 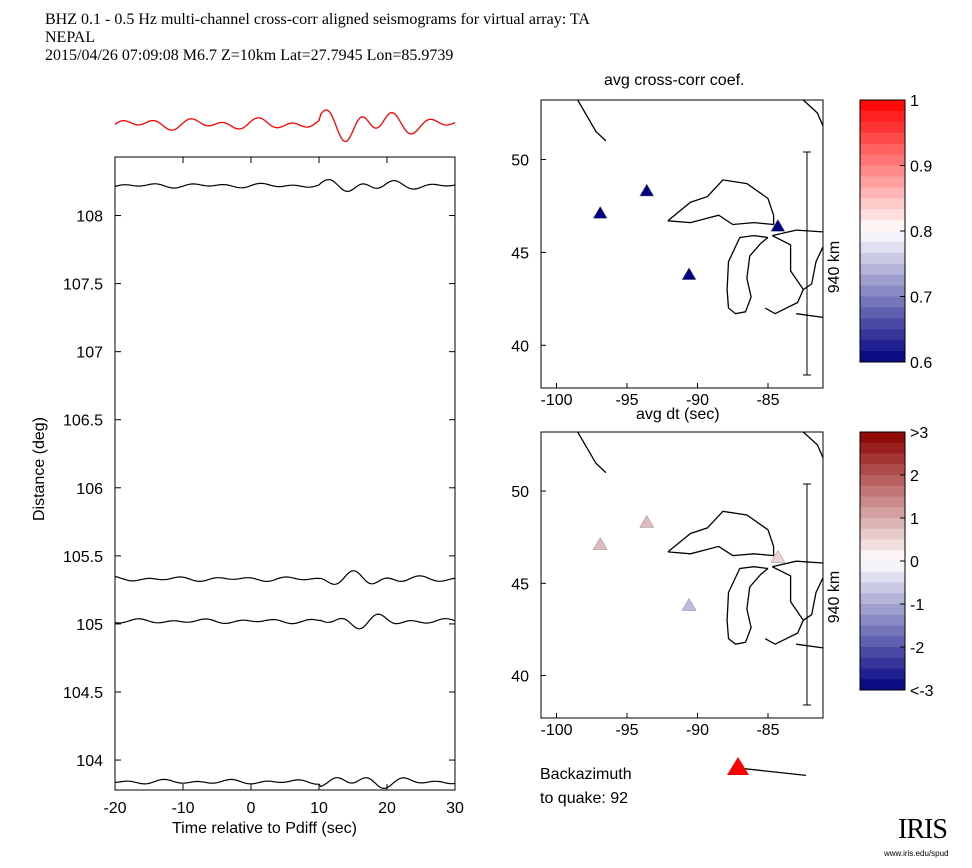 What do you see at coordinates (556, 730) in the screenshot?
I see `map-x-tick-label: -100` at bounding box center [556, 730].